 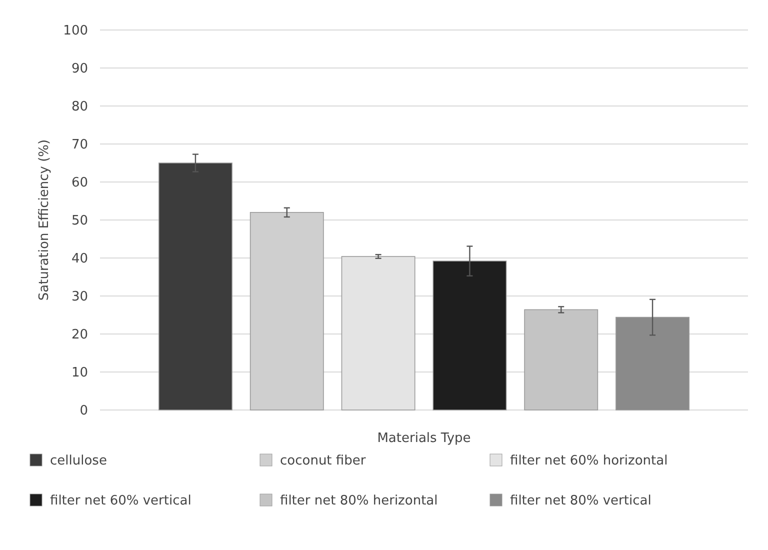 What do you see at coordinates (323, 461) in the screenshot?
I see `legend-label: coconut fiber` at bounding box center [323, 461].